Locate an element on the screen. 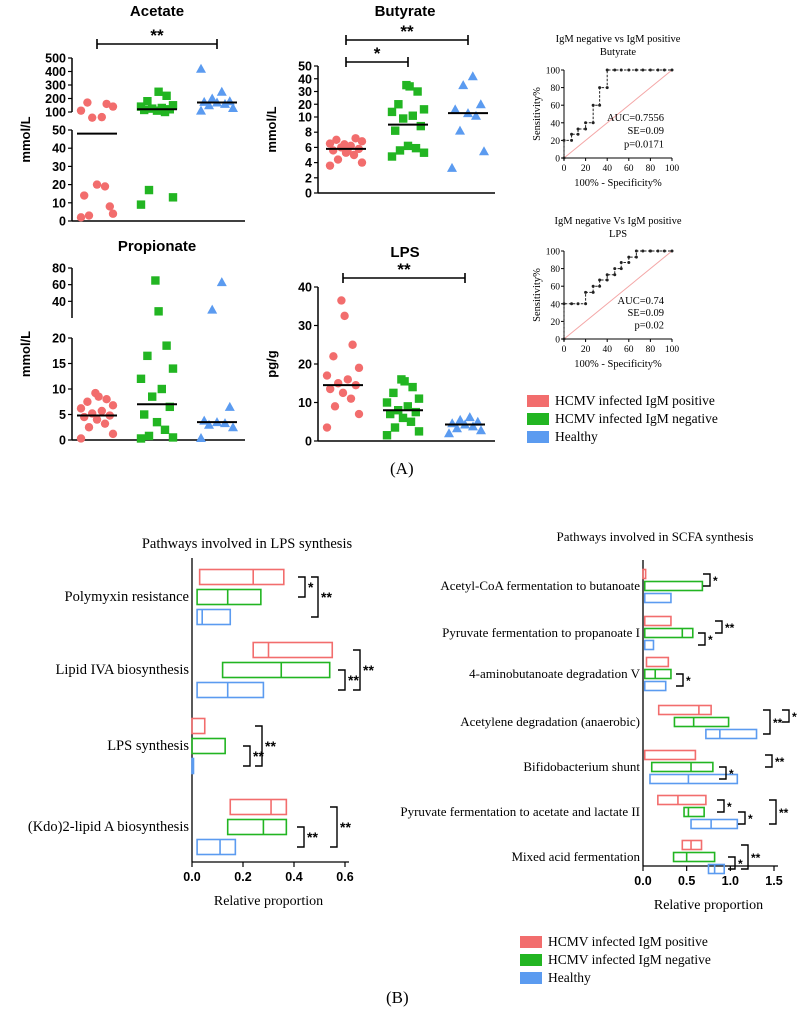 The height and width of the screenshot is (1020, 797). x-tick-label: 0.4 is located at coordinates (293, 877).